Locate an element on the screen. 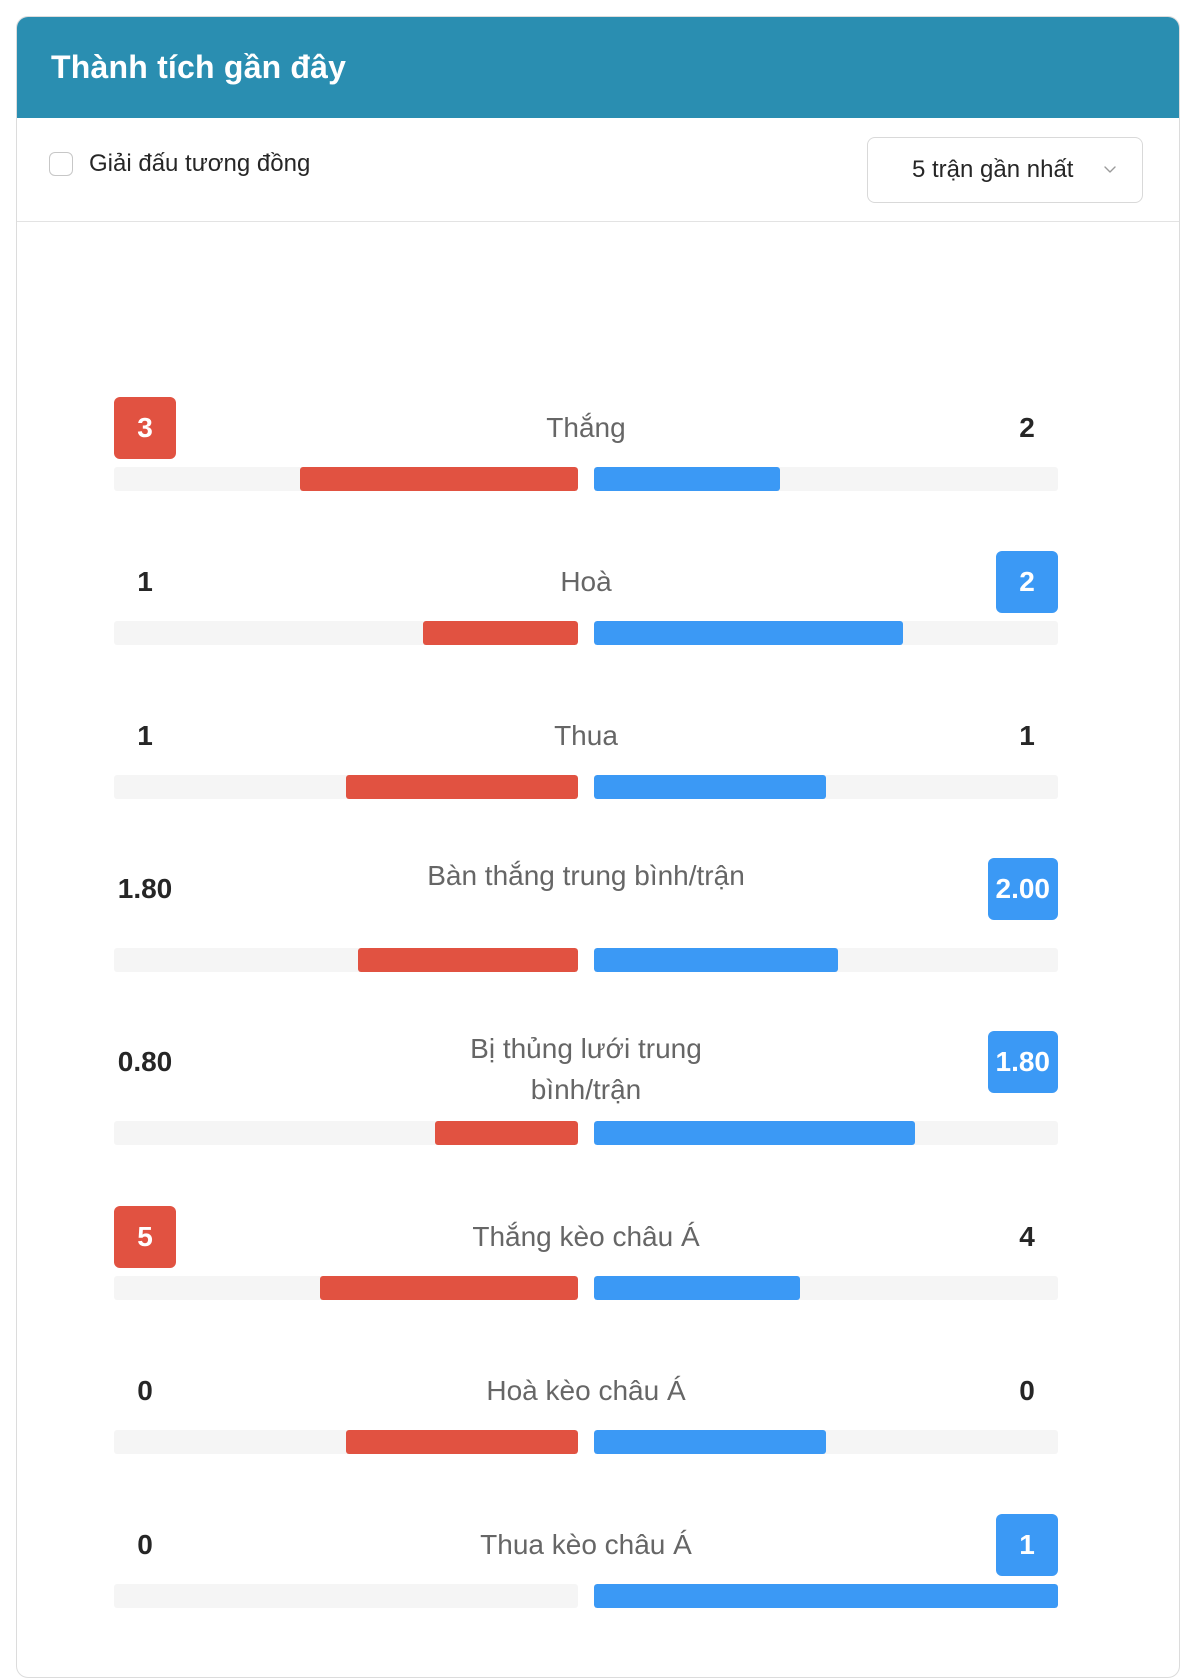 This screenshot has height=1678, width=1180. stat-label: Bị thủng lưới trung bình/trận is located at coordinates (586, 1069).